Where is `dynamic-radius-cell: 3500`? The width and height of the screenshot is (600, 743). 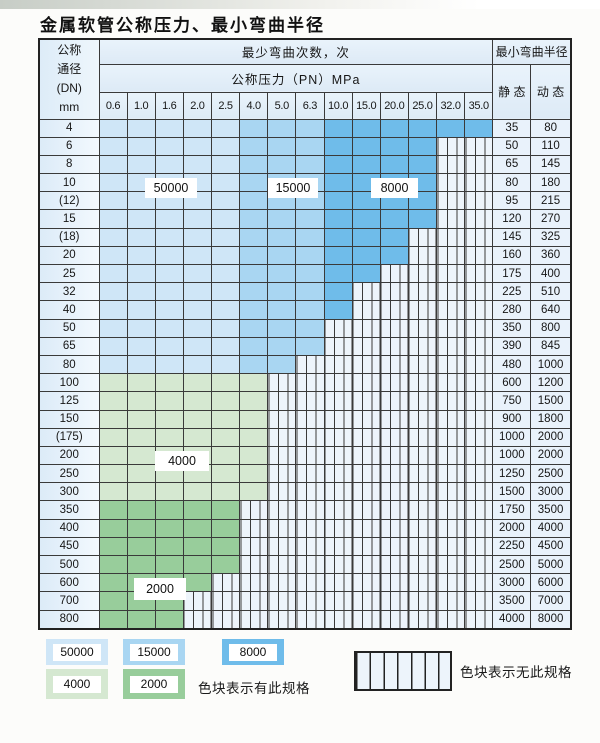 dynamic-radius-cell: 3500 is located at coordinates (551, 510).